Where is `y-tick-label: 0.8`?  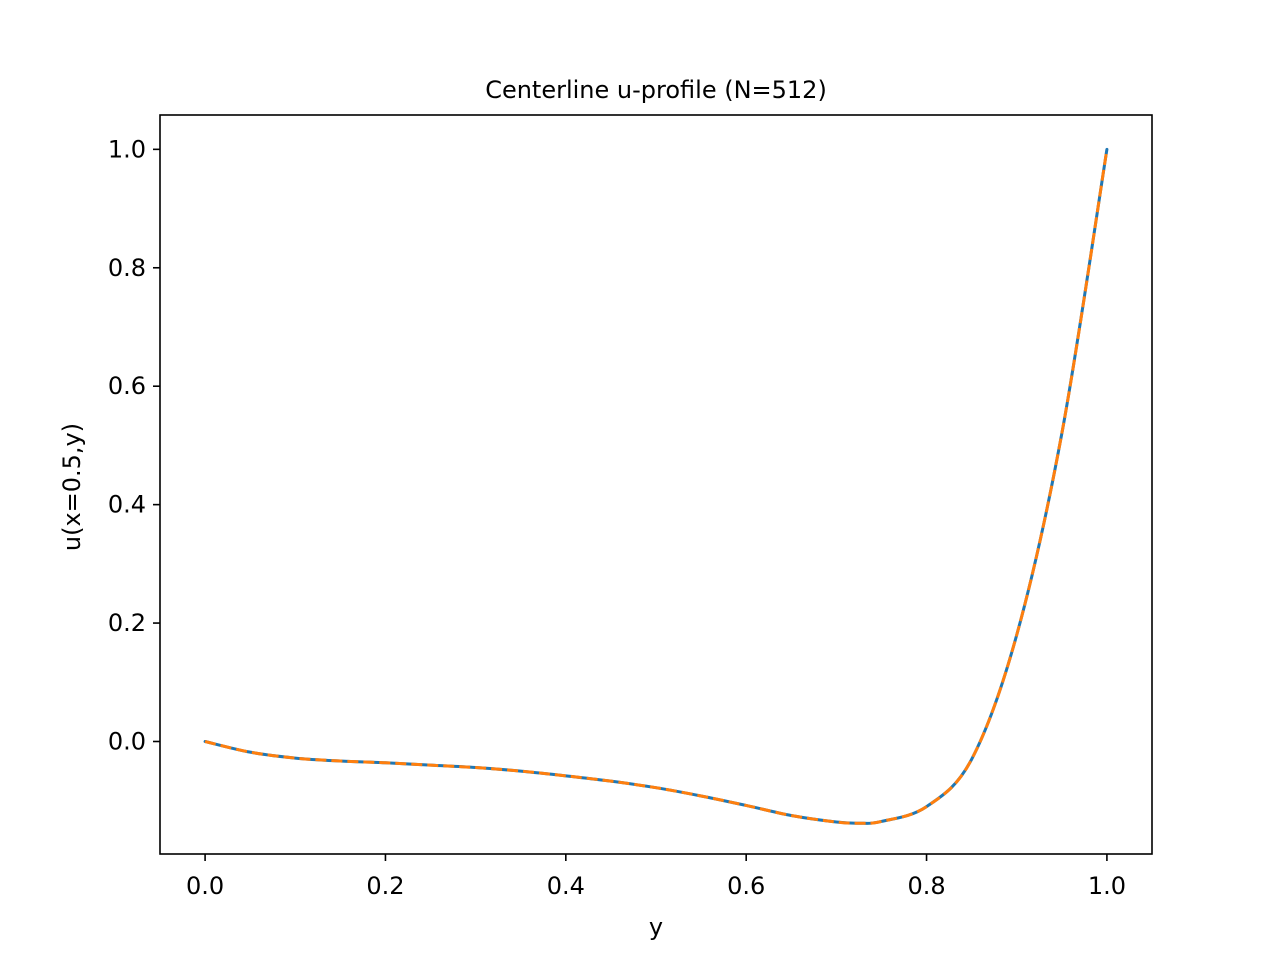
y-tick-label: 0.8 is located at coordinates (127, 268).